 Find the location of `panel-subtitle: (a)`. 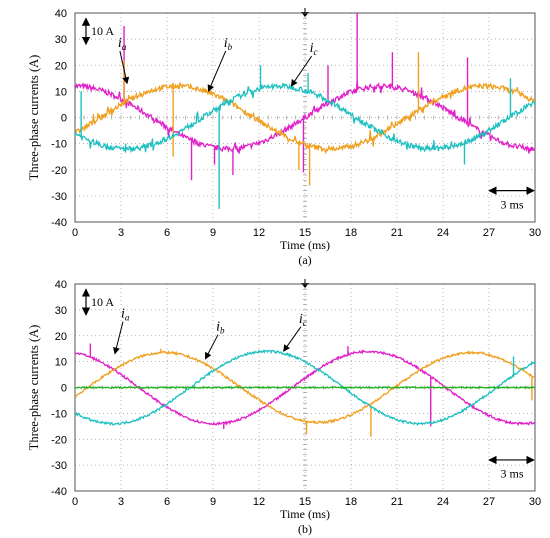

panel-subtitle: (a) is located at coordinates (304, 260).